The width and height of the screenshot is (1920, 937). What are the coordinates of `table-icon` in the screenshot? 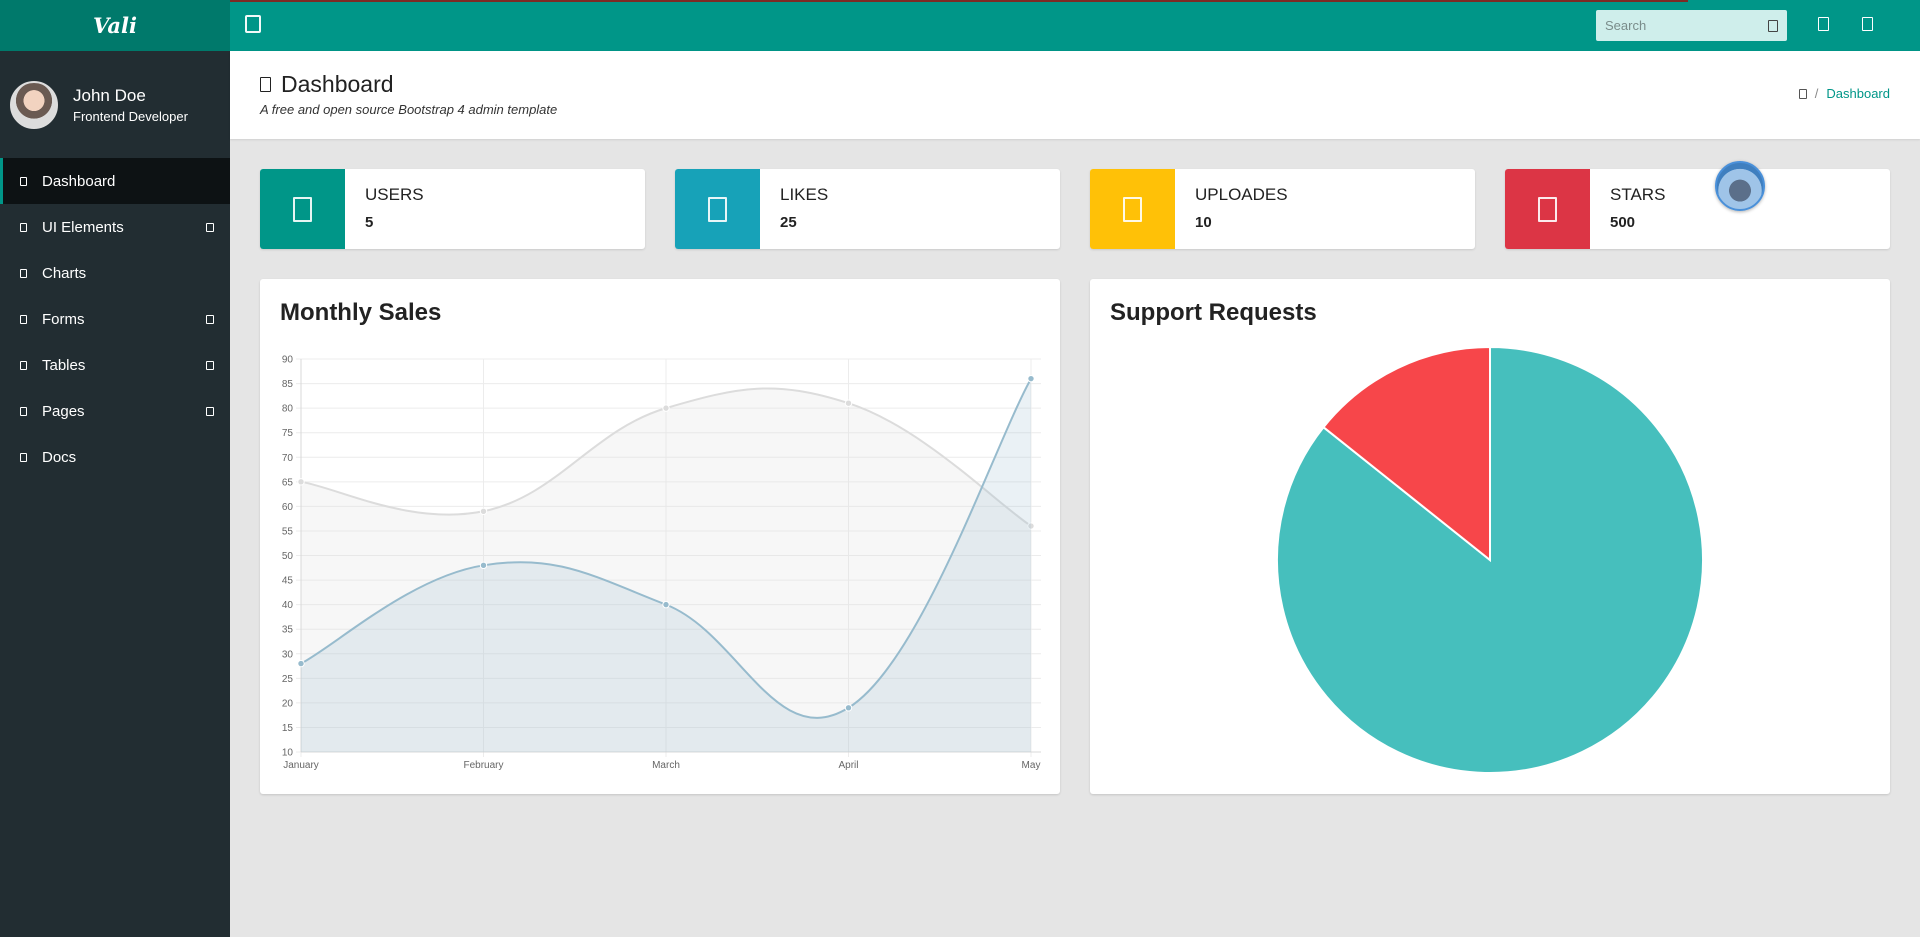 It's located at (23, 365).